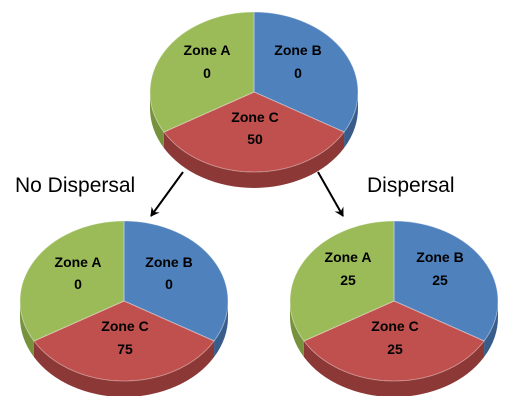 The width and height of the screenshot is (507, 396). I want to click on dispersal-label: Dispersal, so click(411, 185).